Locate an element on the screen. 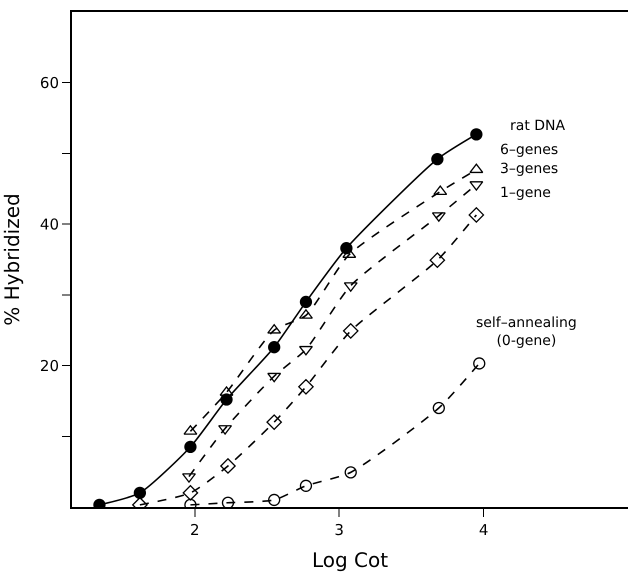 This screenshot has height=574, width=634. text: rat DNA is located at coordinates (538, 126).